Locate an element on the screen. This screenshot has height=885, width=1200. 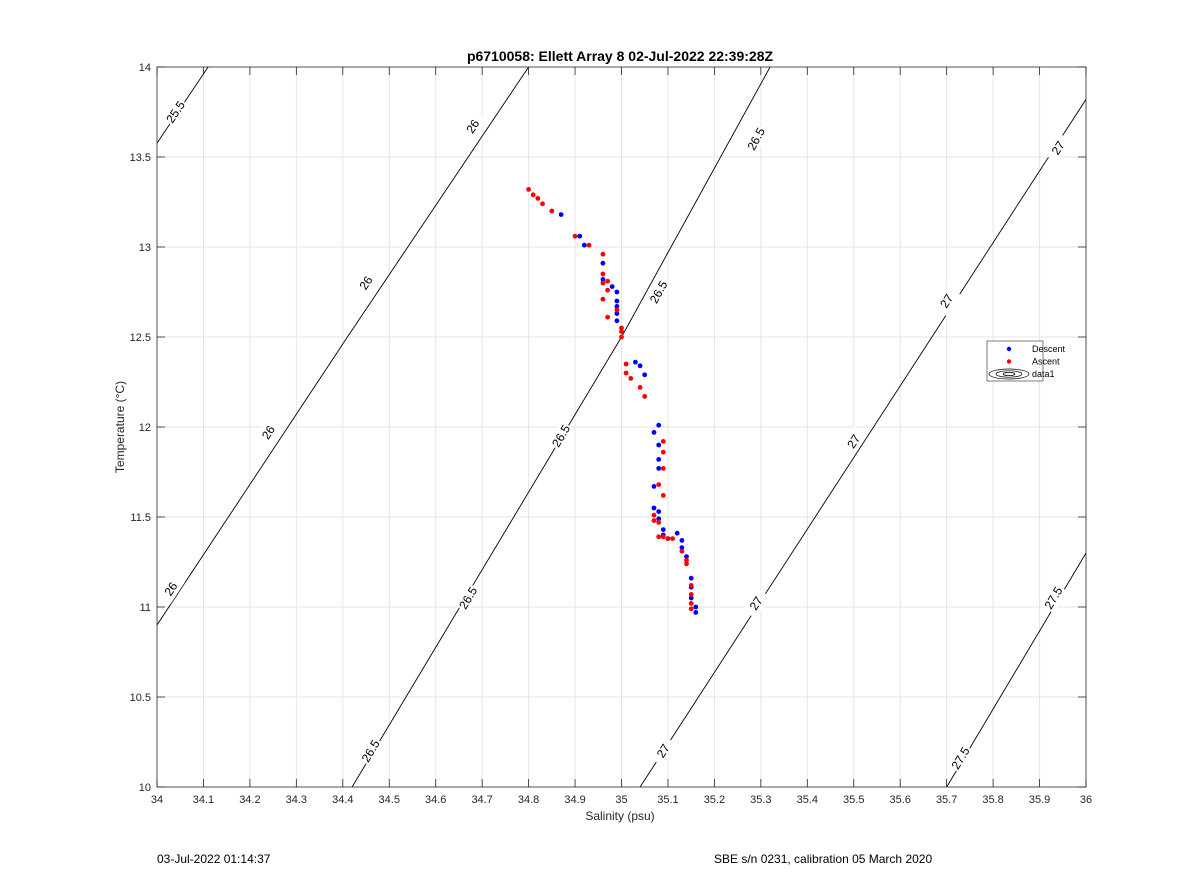
x-axis-label: Salinity (psu) is located at coordinates (619, 816).